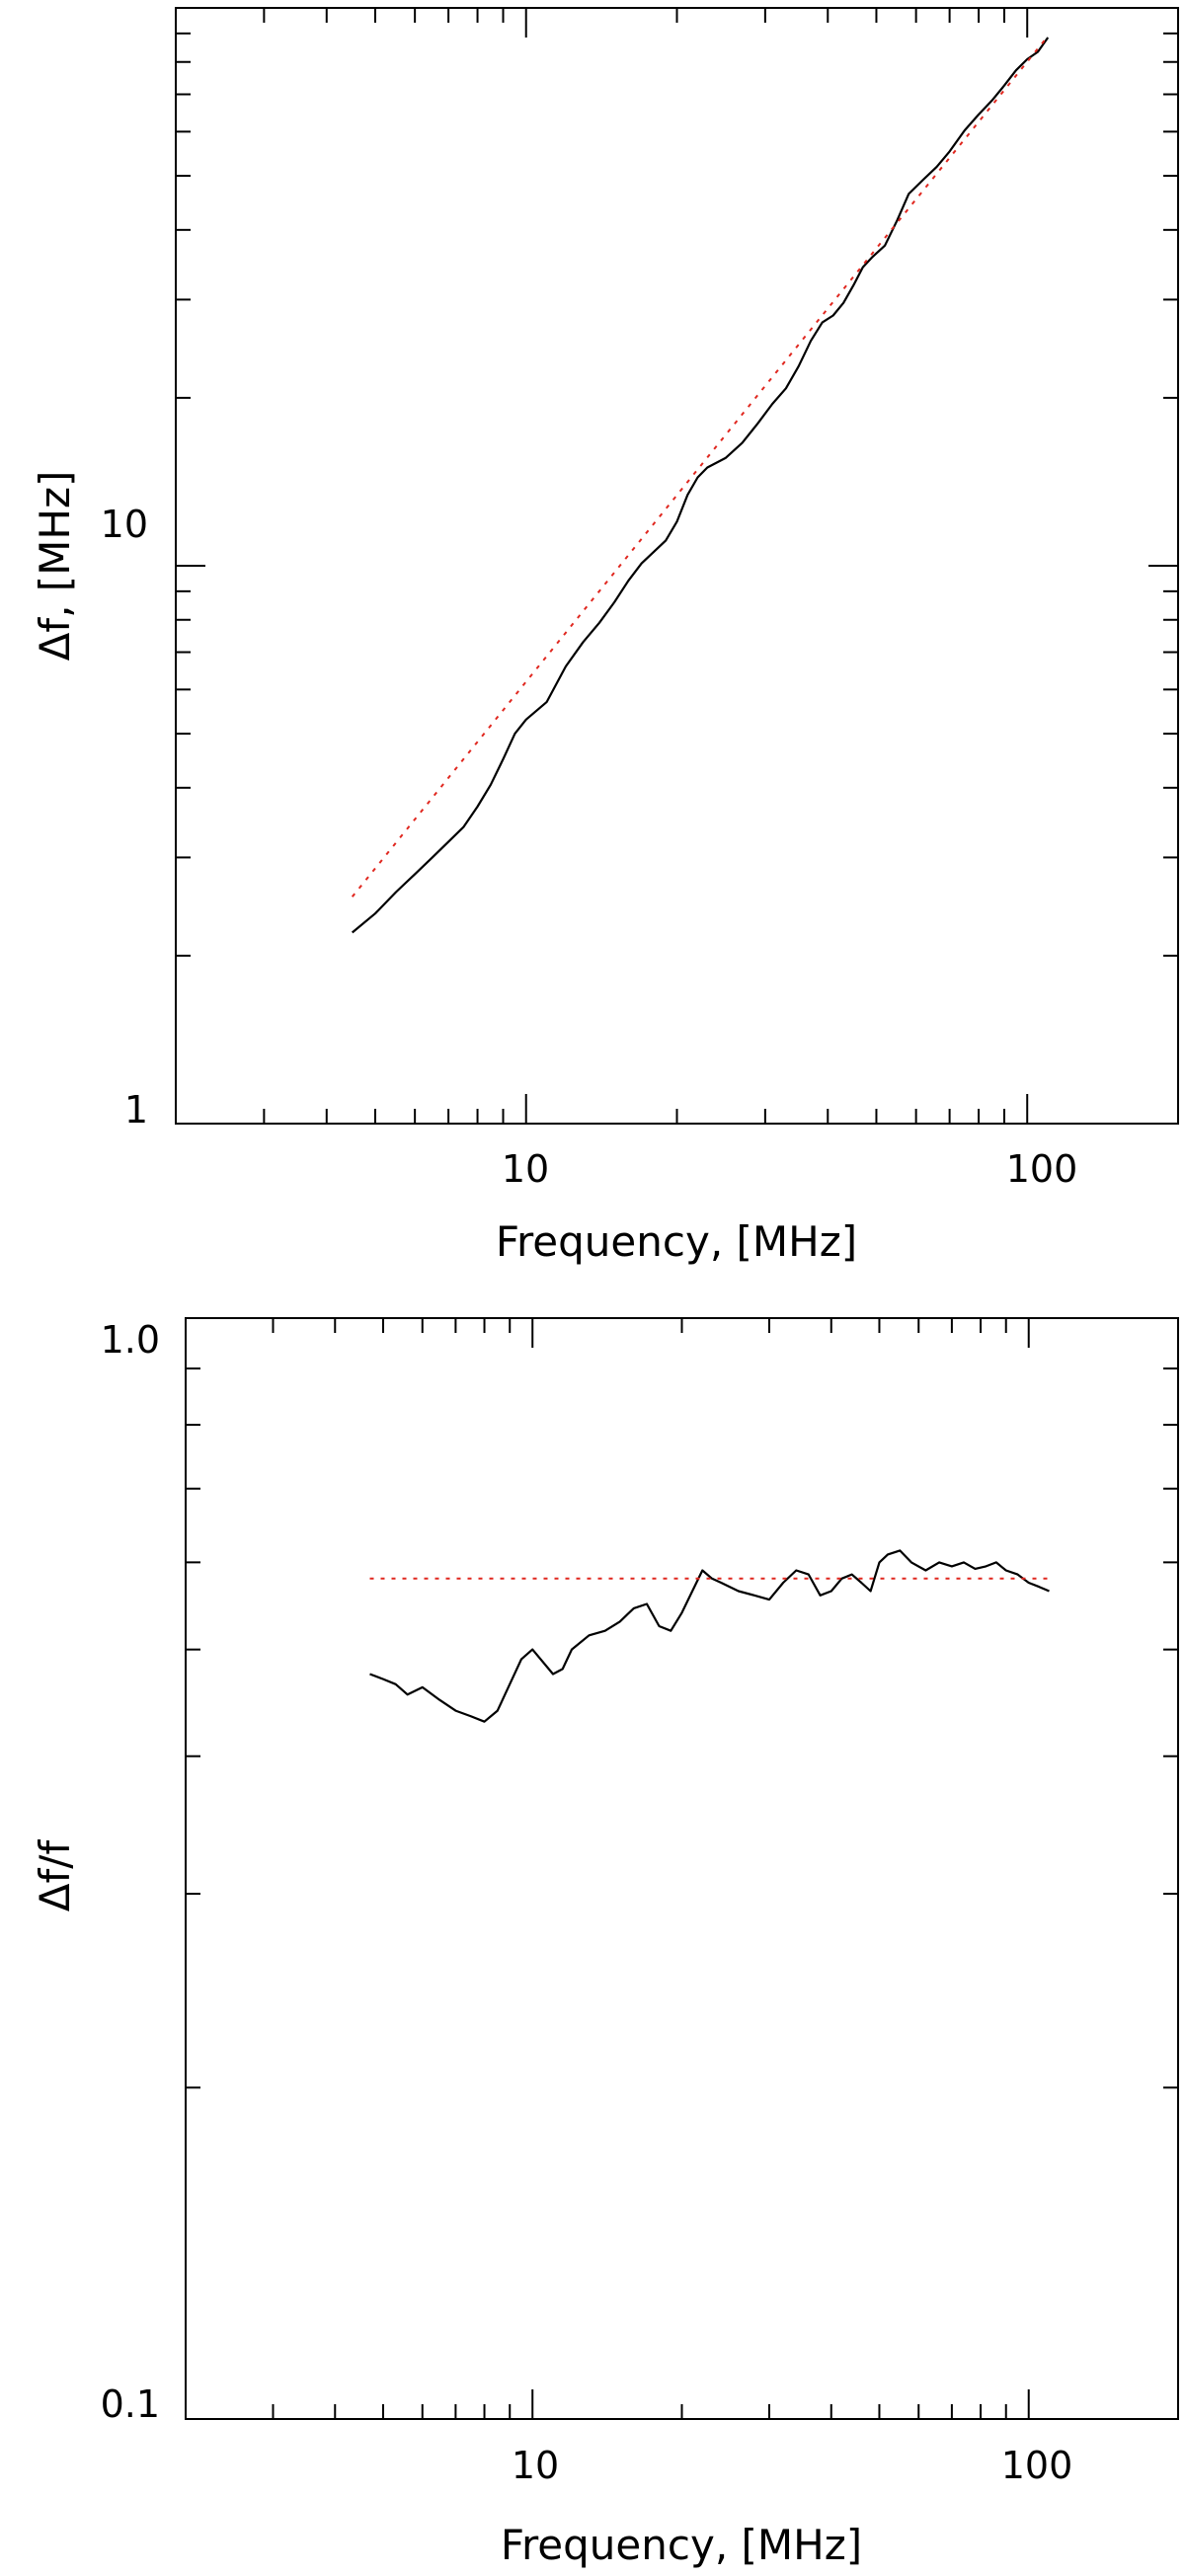  What do you see at coordinates (1037, 2465) in the screenshot?
I see `bottom-xtick-label-100: 100` at bounding box center [1037, 2465].